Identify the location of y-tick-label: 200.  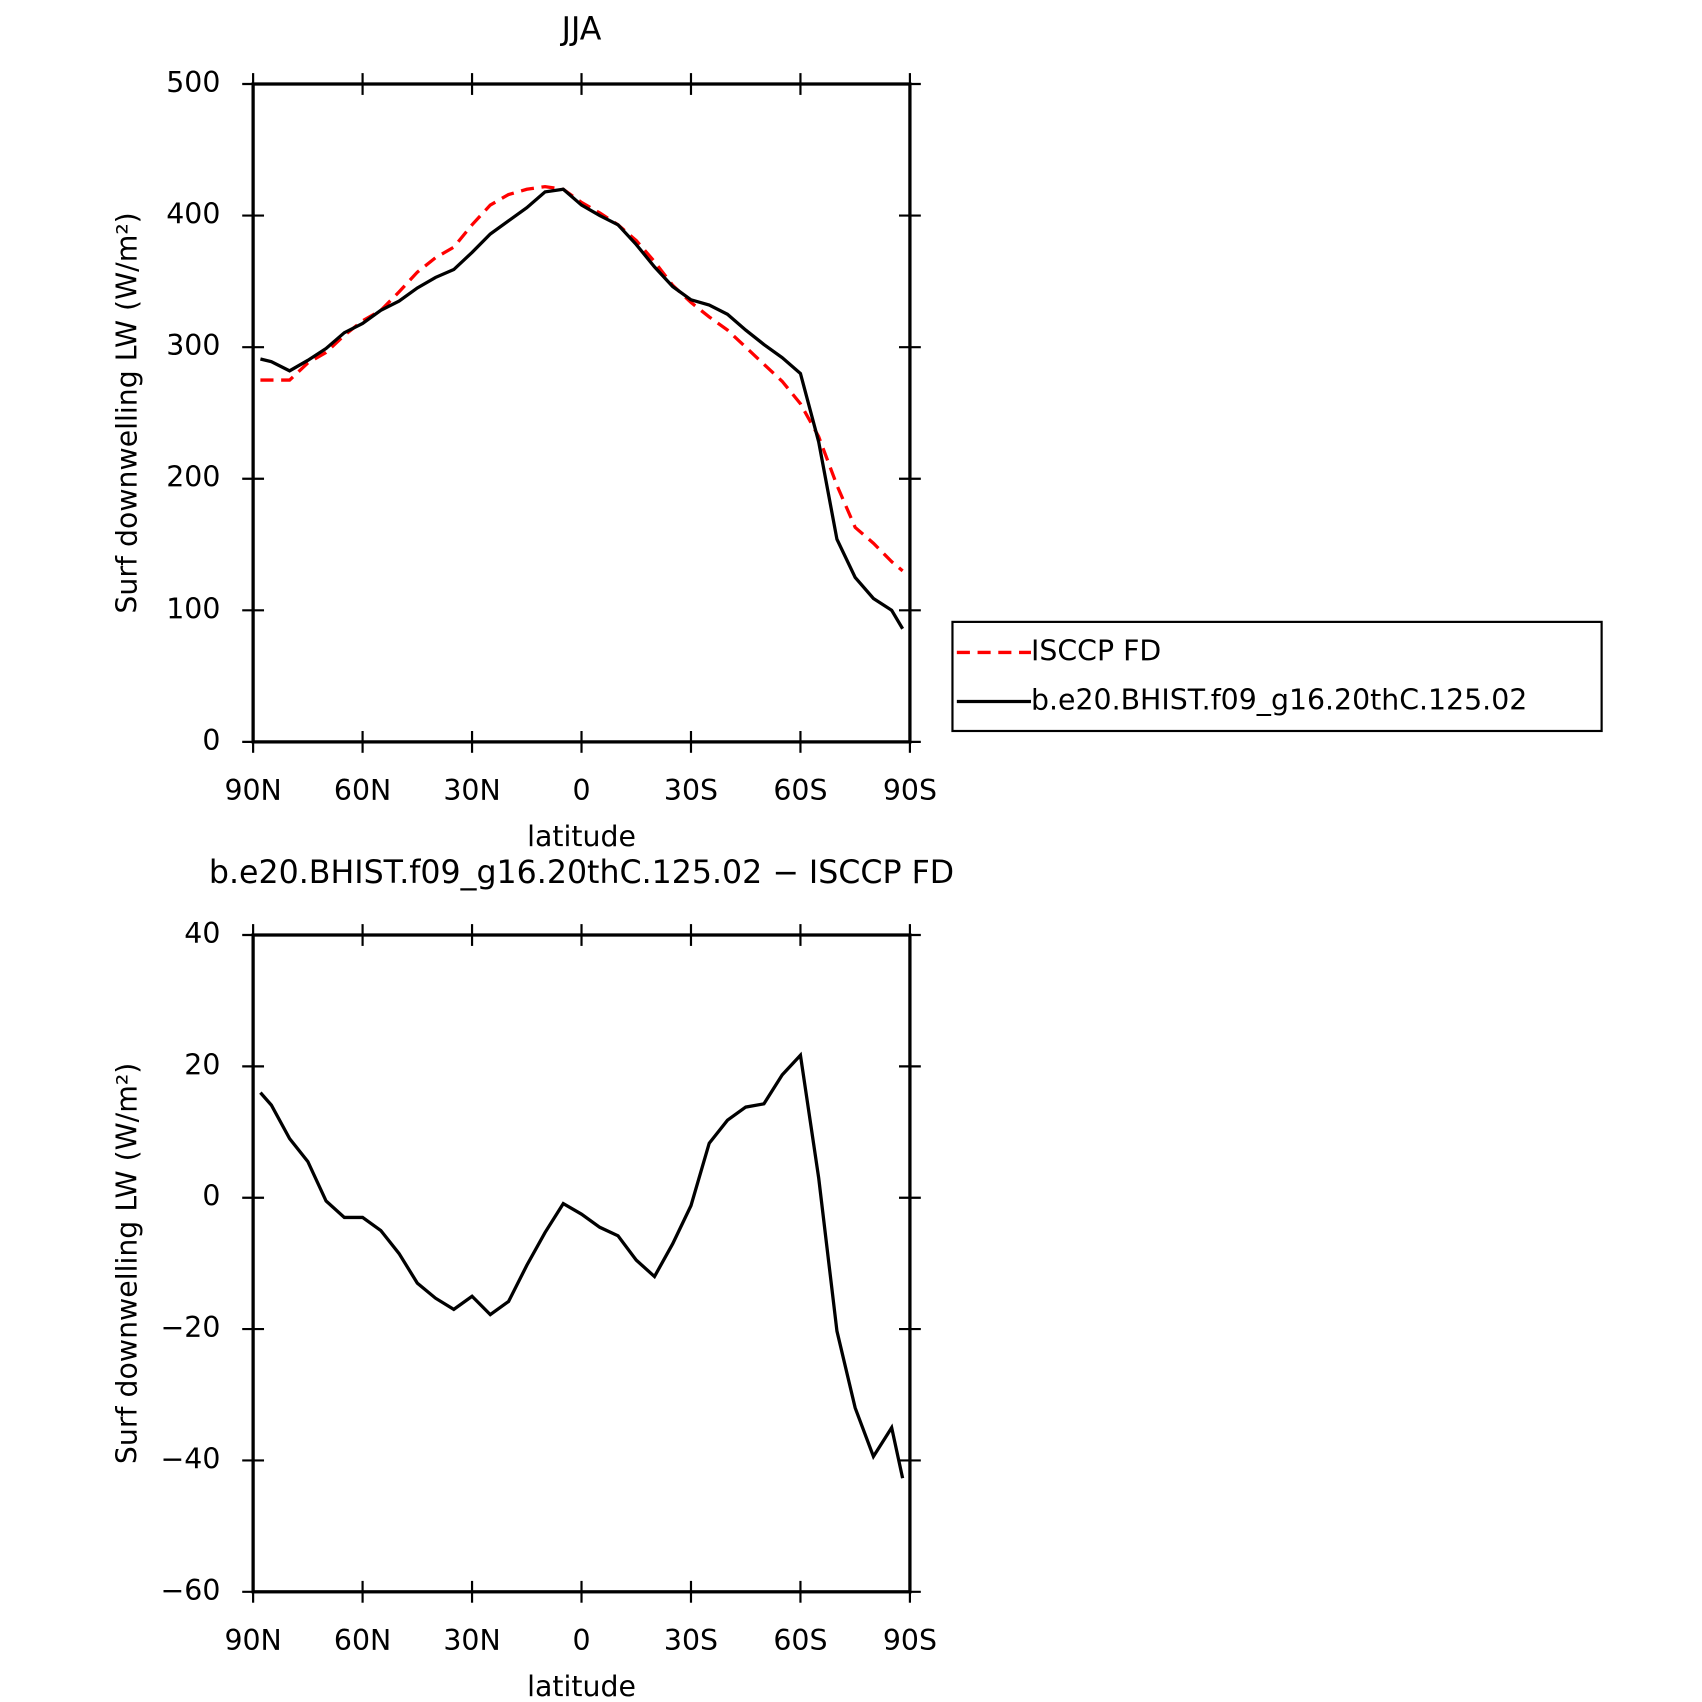
(193, 477).